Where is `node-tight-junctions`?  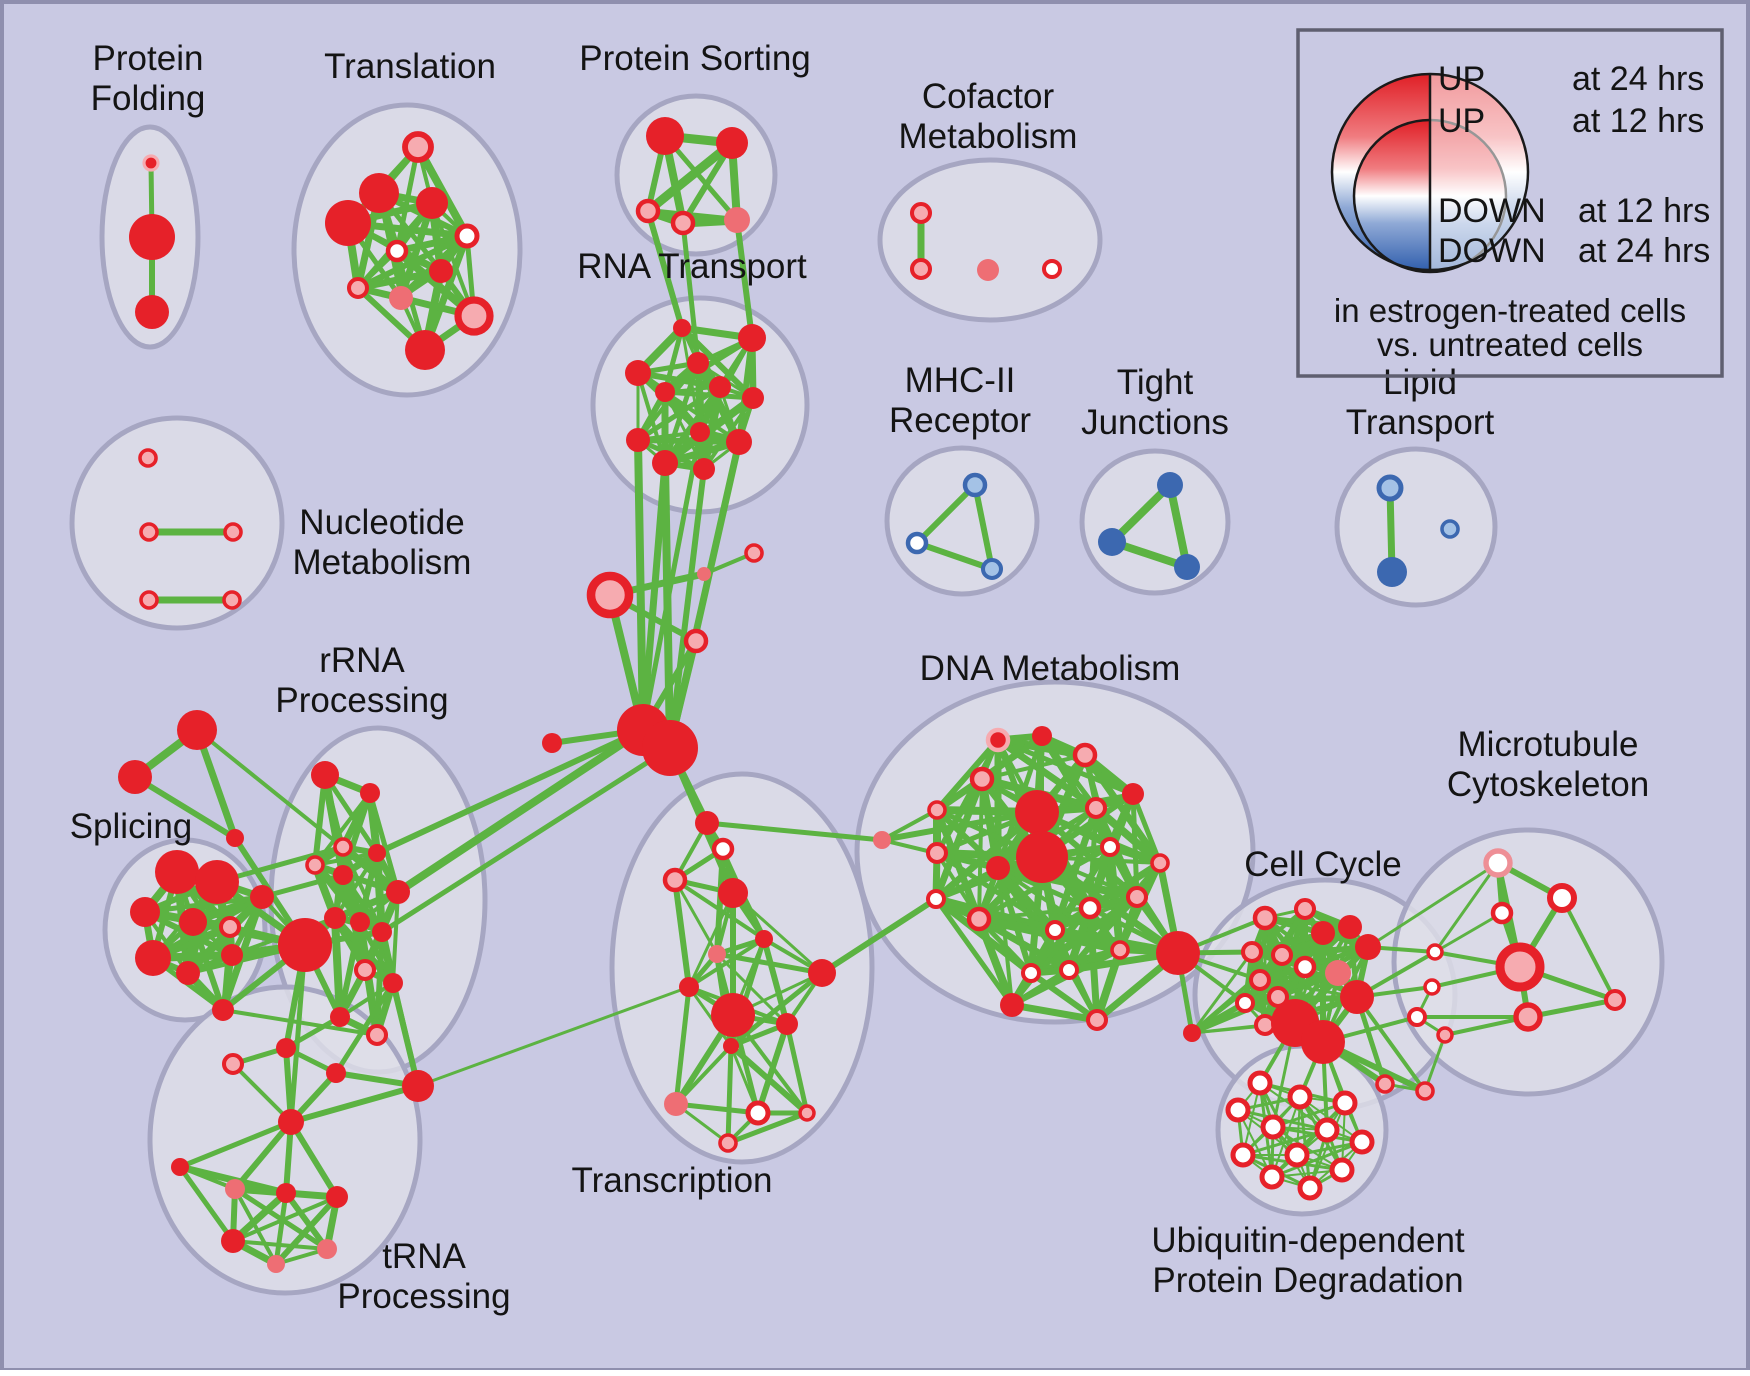 node-tight-junctions is located at coordinates (1187, 567).